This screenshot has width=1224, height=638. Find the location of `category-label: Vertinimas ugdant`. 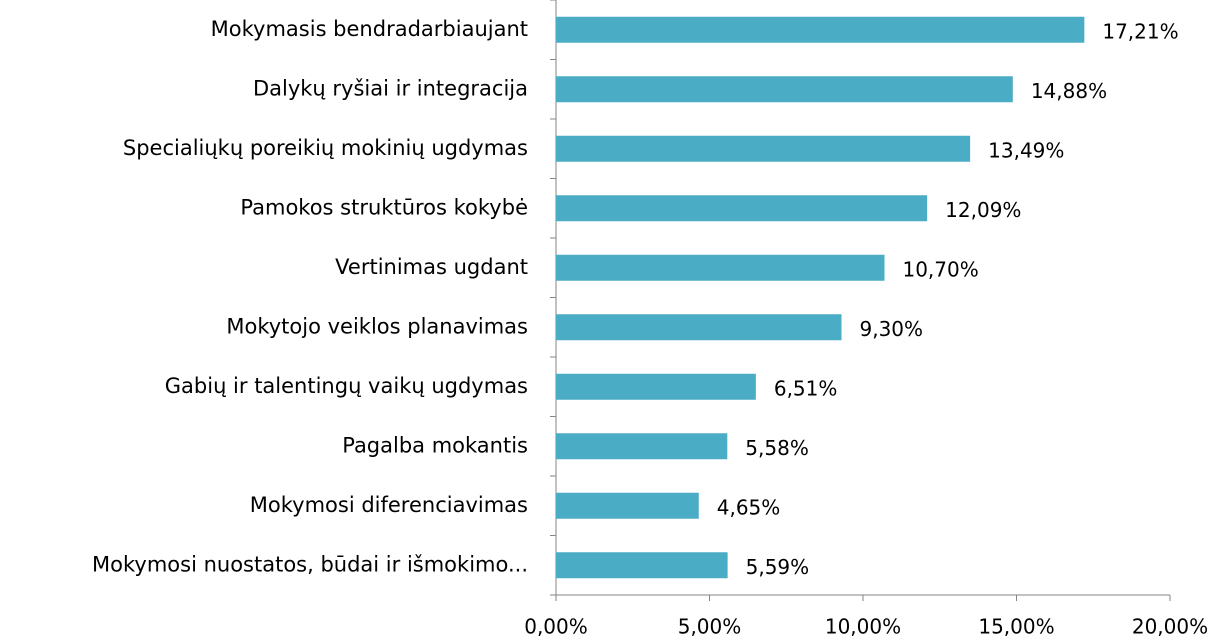

category-label: Vertinimas ugdant is located at coordinates (431, 267).